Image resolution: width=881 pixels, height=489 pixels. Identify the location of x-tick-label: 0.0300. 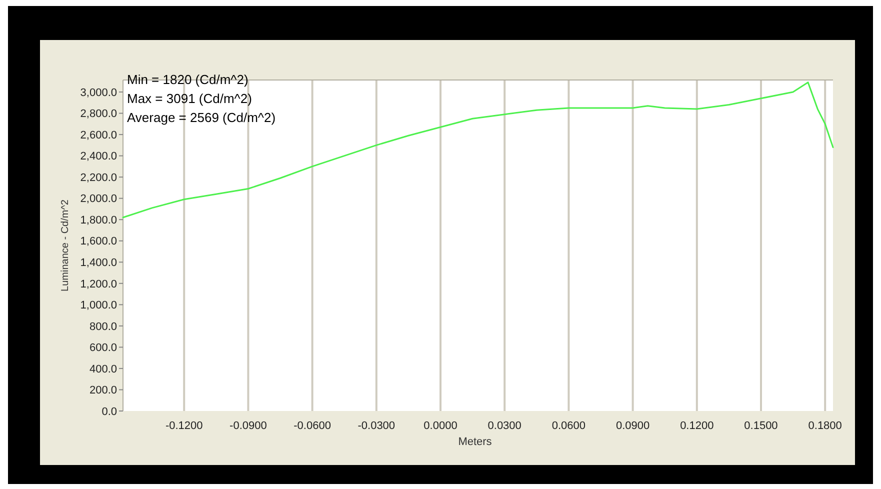
(505, 426).